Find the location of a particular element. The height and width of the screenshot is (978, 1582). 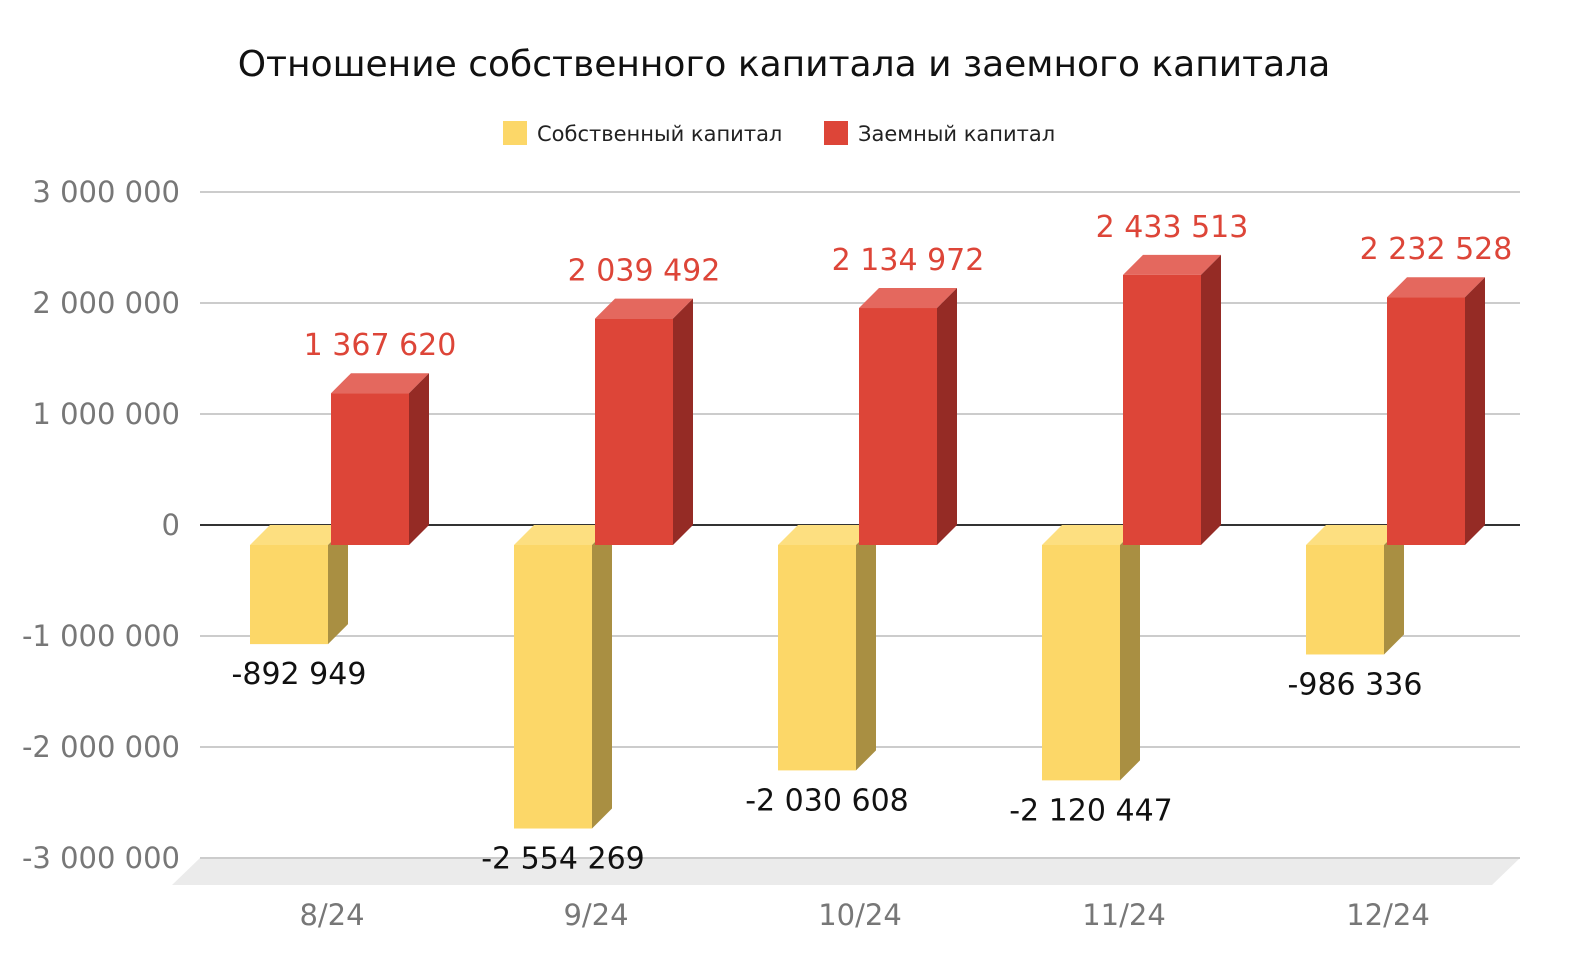

data-label: -2 120 447 is located at coordinates (1091, 810).